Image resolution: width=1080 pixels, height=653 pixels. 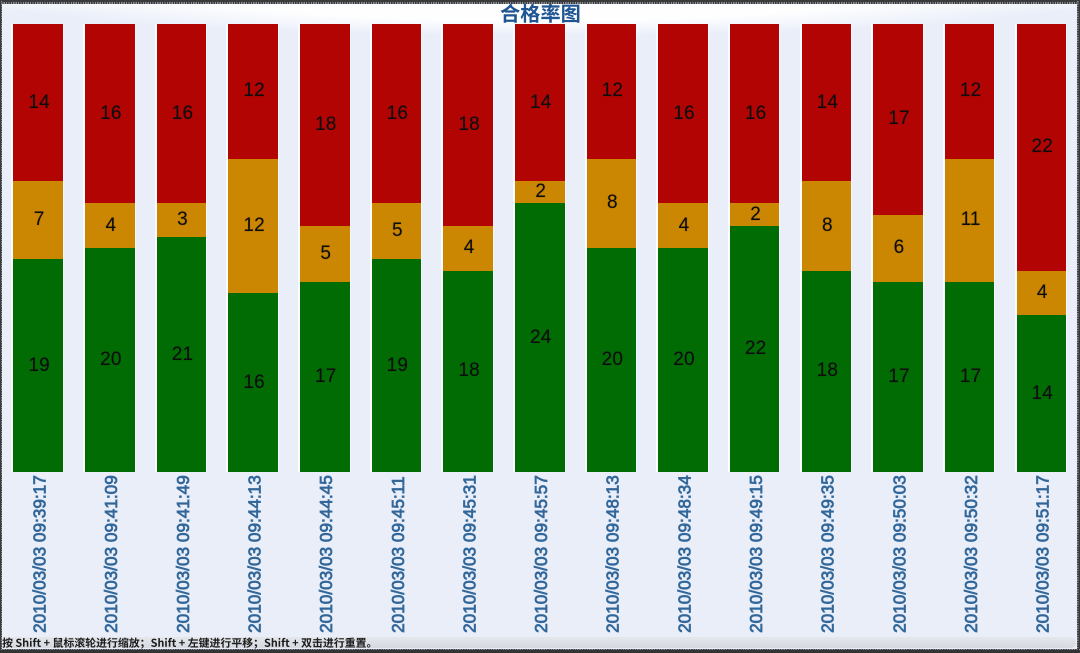 What do you see at coordinates (541, 554) in the screenshot?
I see `svg-text: 2010/03/03 09:45:57` at bounding box center [541, 554].